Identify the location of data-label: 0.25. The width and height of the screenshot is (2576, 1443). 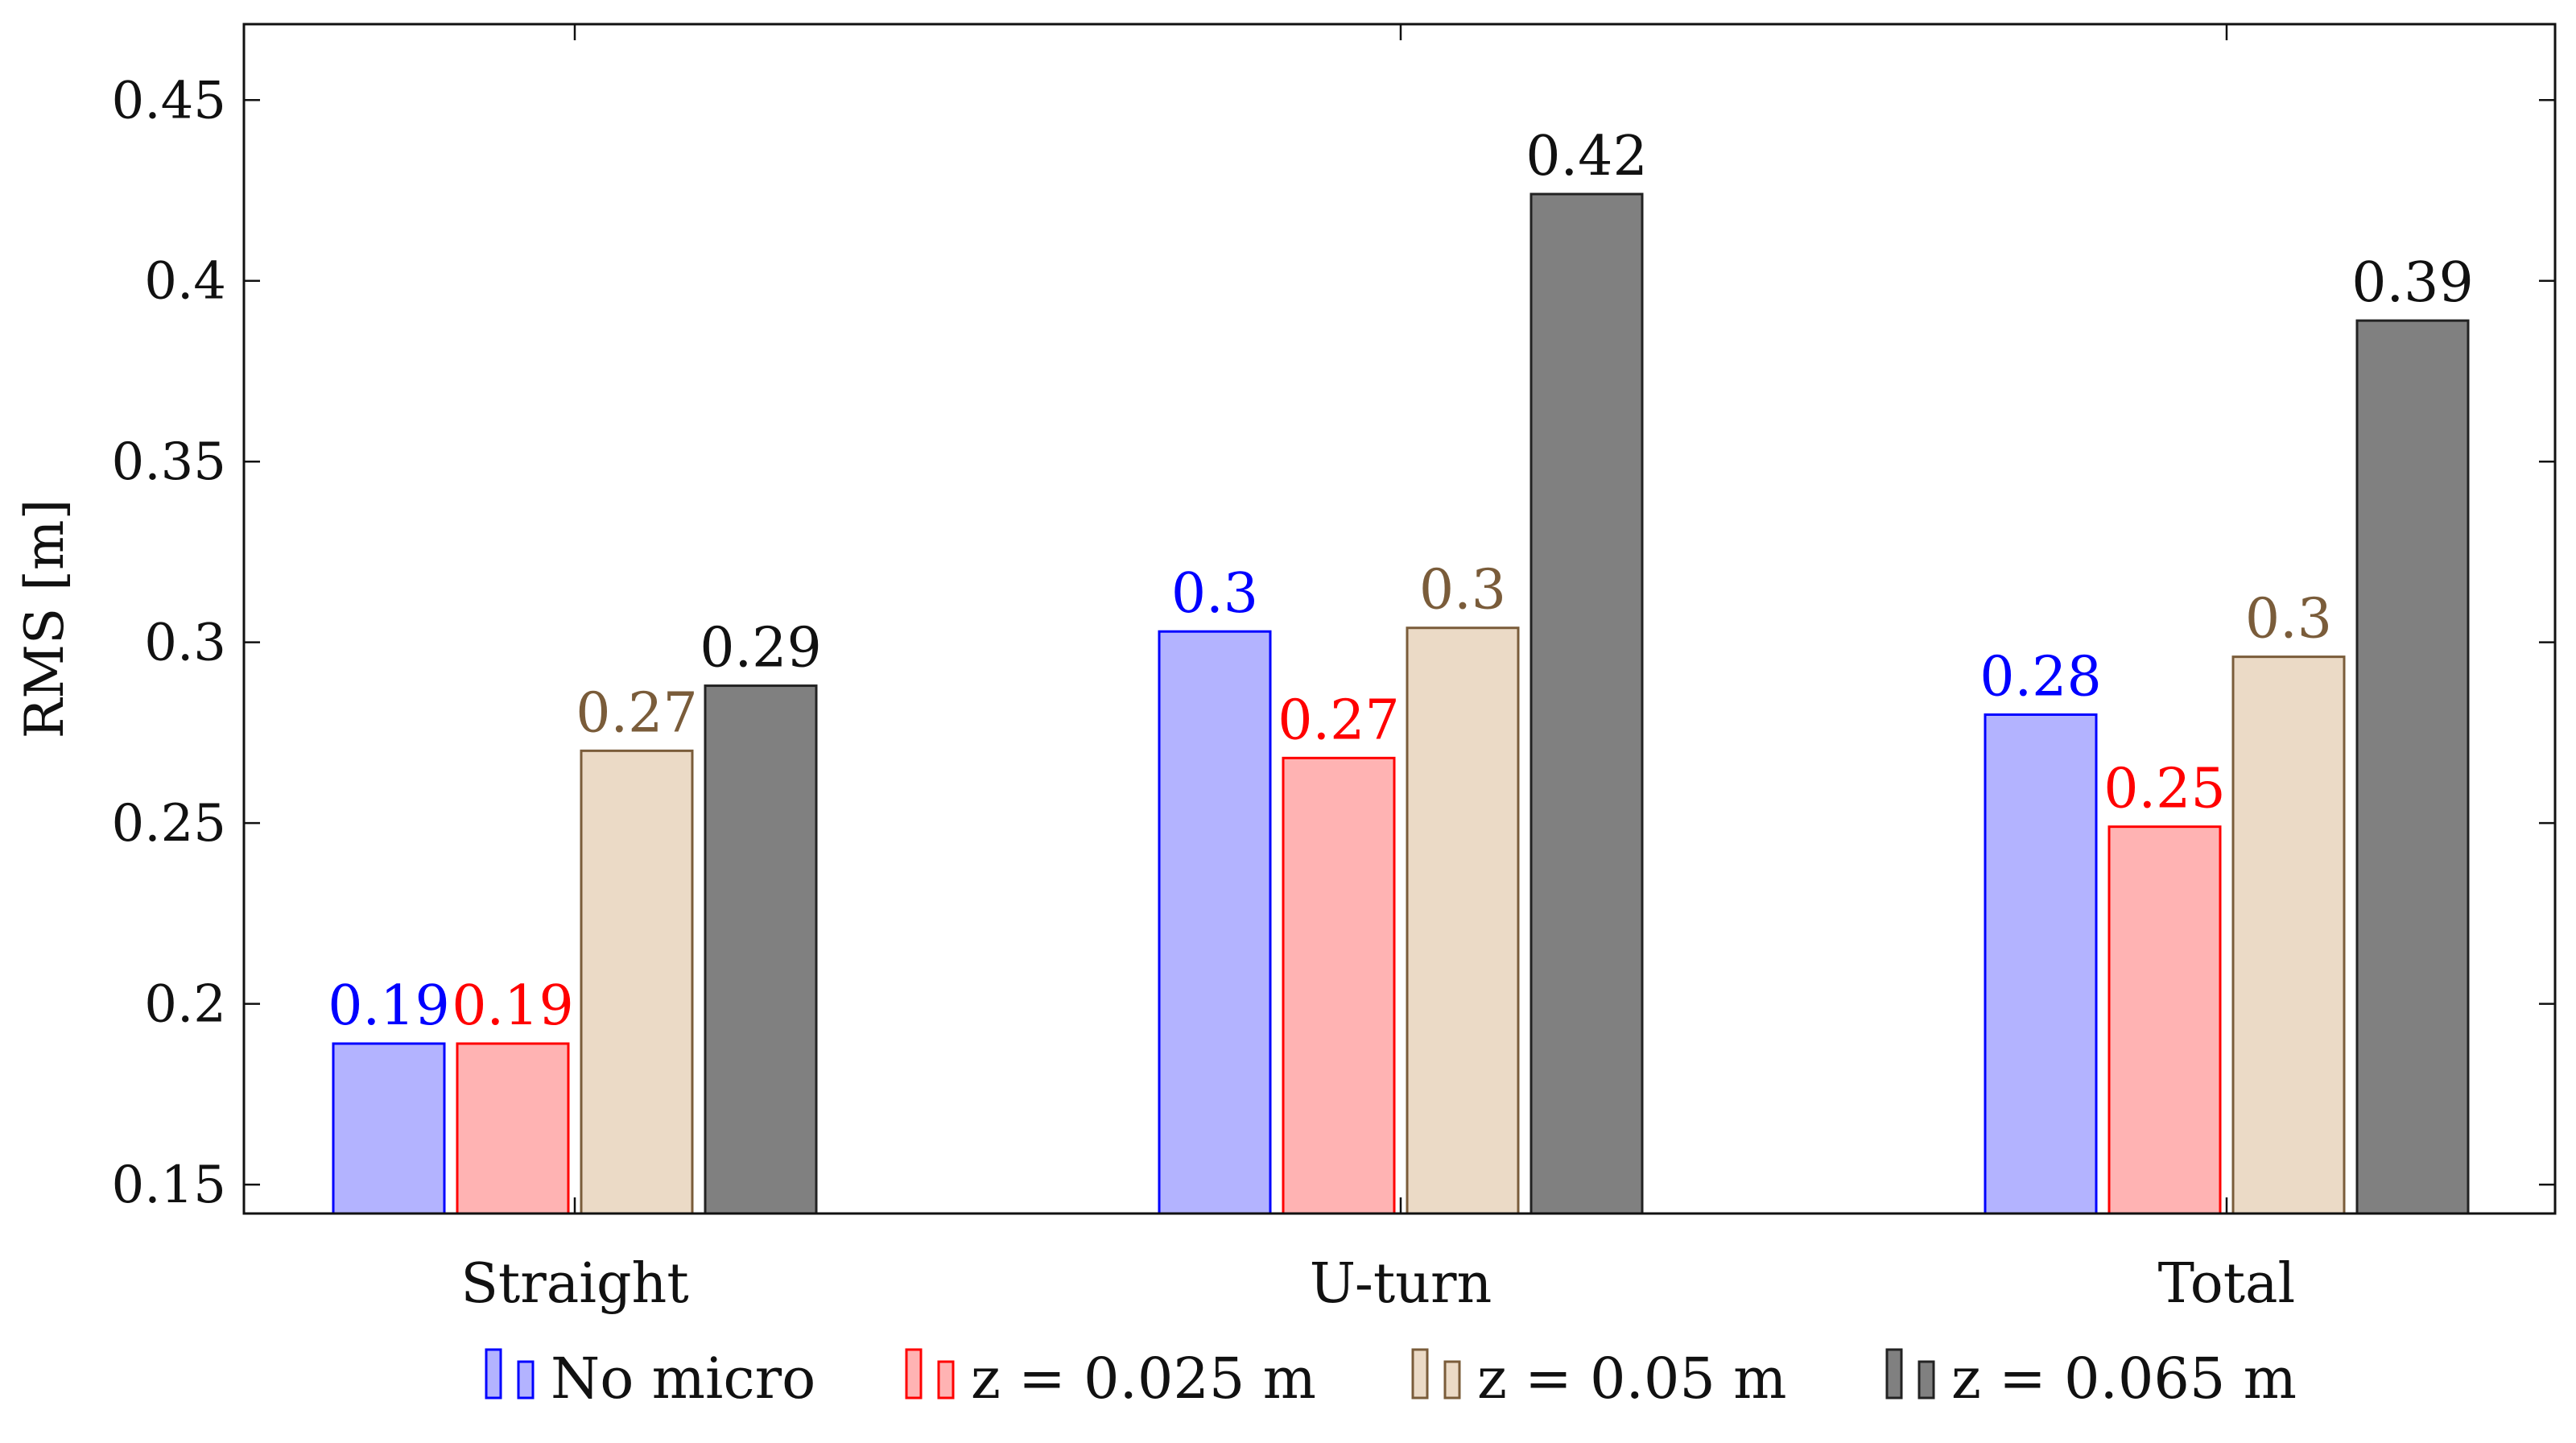
(2164, 789).